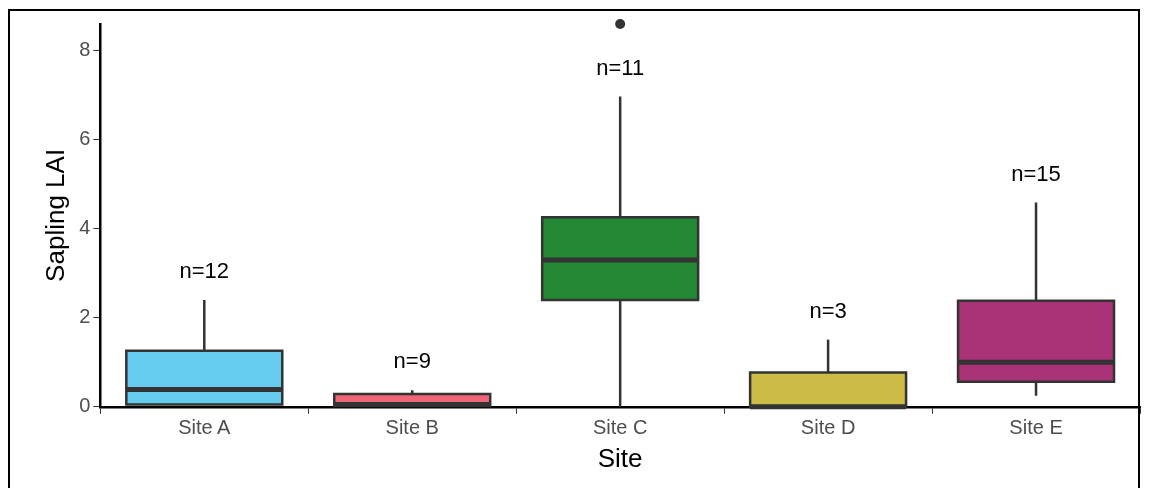 The width and height of the screenshot is (1152, 488). I want to click on x-tick-label: Site C, so click(620, 427).